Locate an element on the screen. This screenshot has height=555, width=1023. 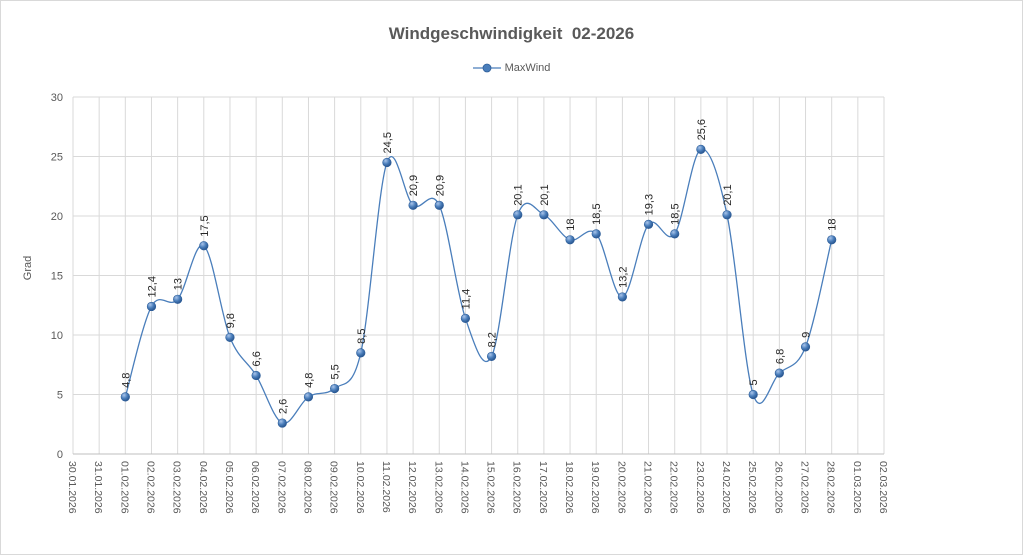
x-tick-label: 27.02.2026 is located at coordinates (805, 487).